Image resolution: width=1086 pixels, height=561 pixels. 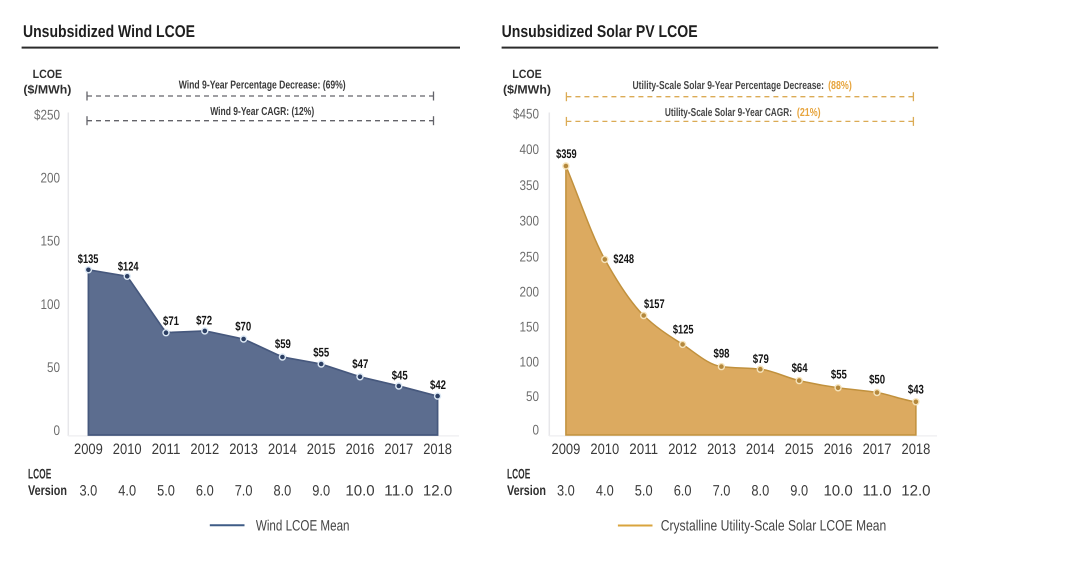 What do you see at coordinates (722, 354) in the screenshot?
I see `svg-text: $98` at bounding box center [722, 354].